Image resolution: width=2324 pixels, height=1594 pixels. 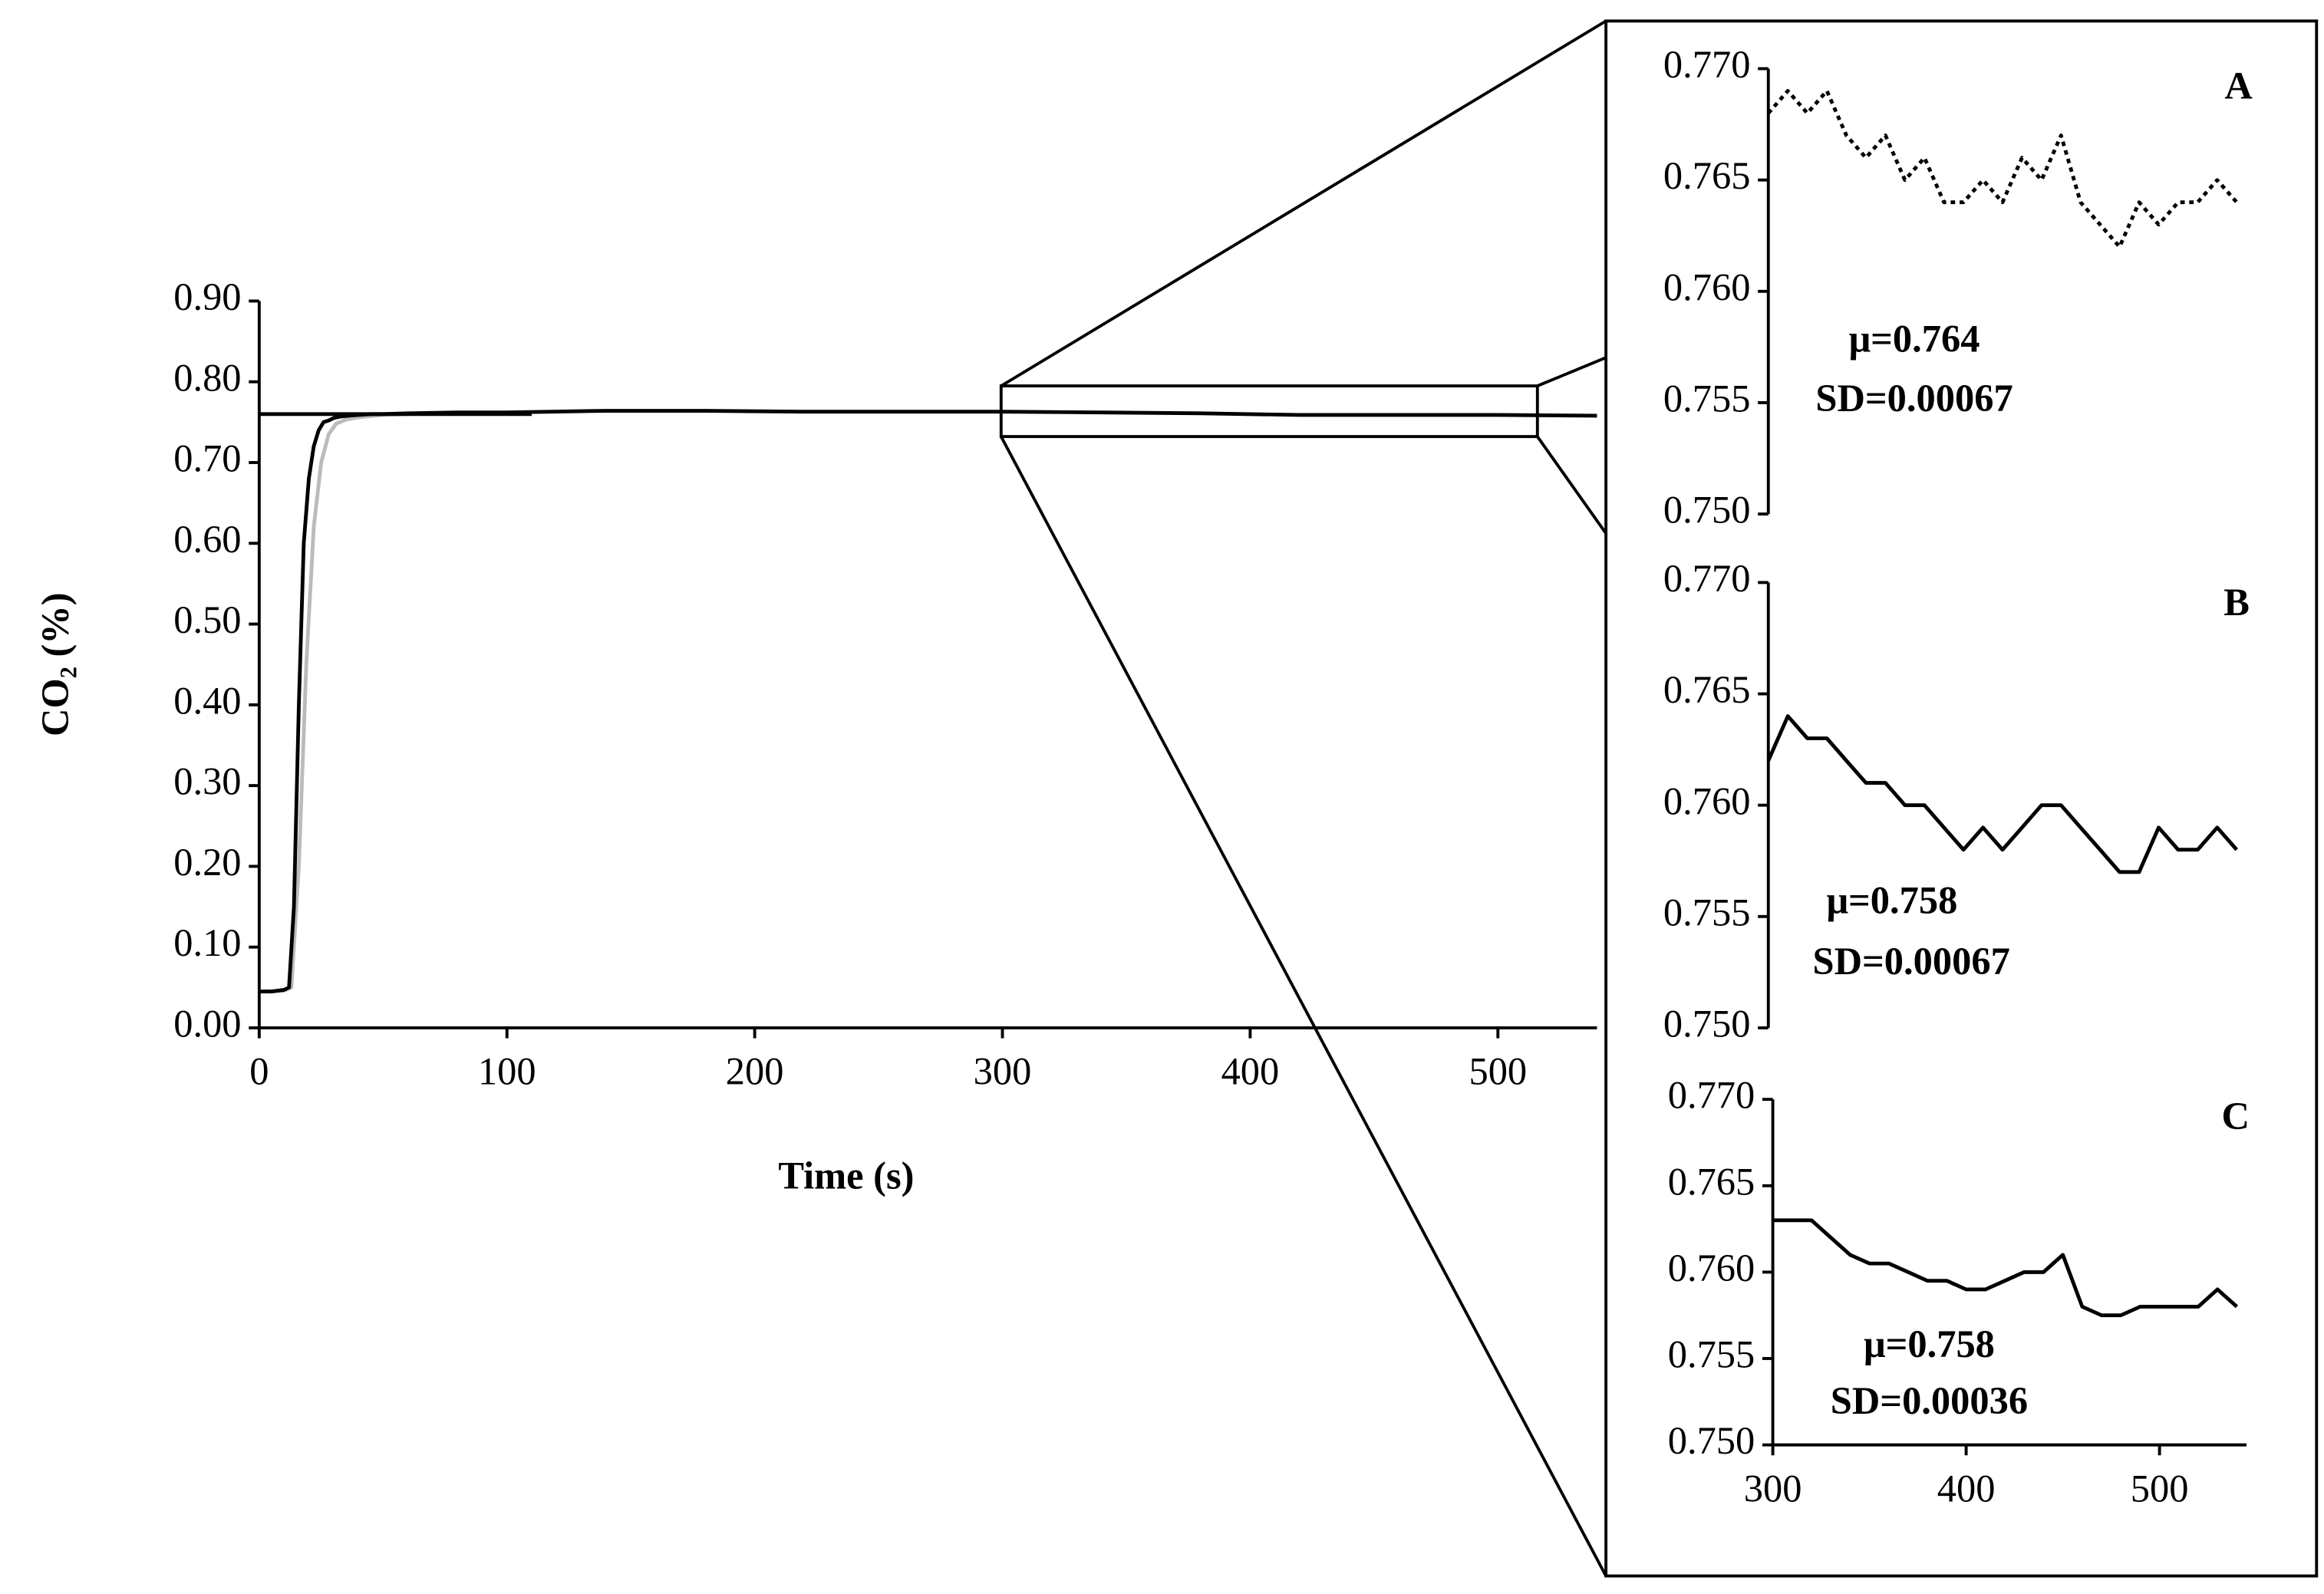 I want to click on y-tick-label: 0.00, so click(x=207, y=1024).